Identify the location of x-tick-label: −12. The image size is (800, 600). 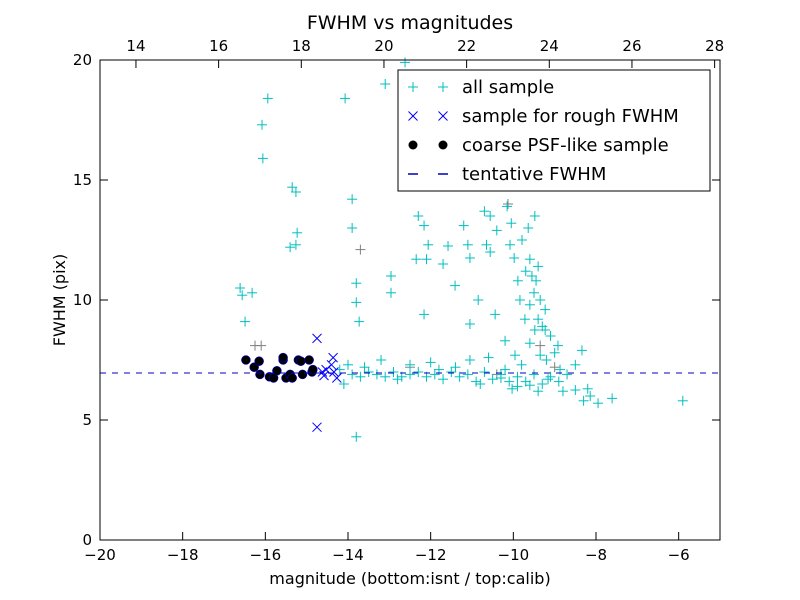
(431, 555).